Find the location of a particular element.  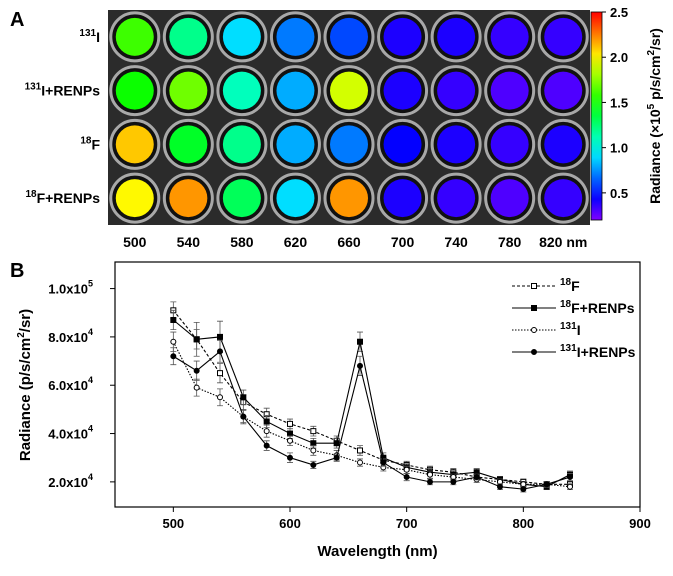

y-axis-label-part: Radiance (p/s/cm is located at coordinates (25, 399).